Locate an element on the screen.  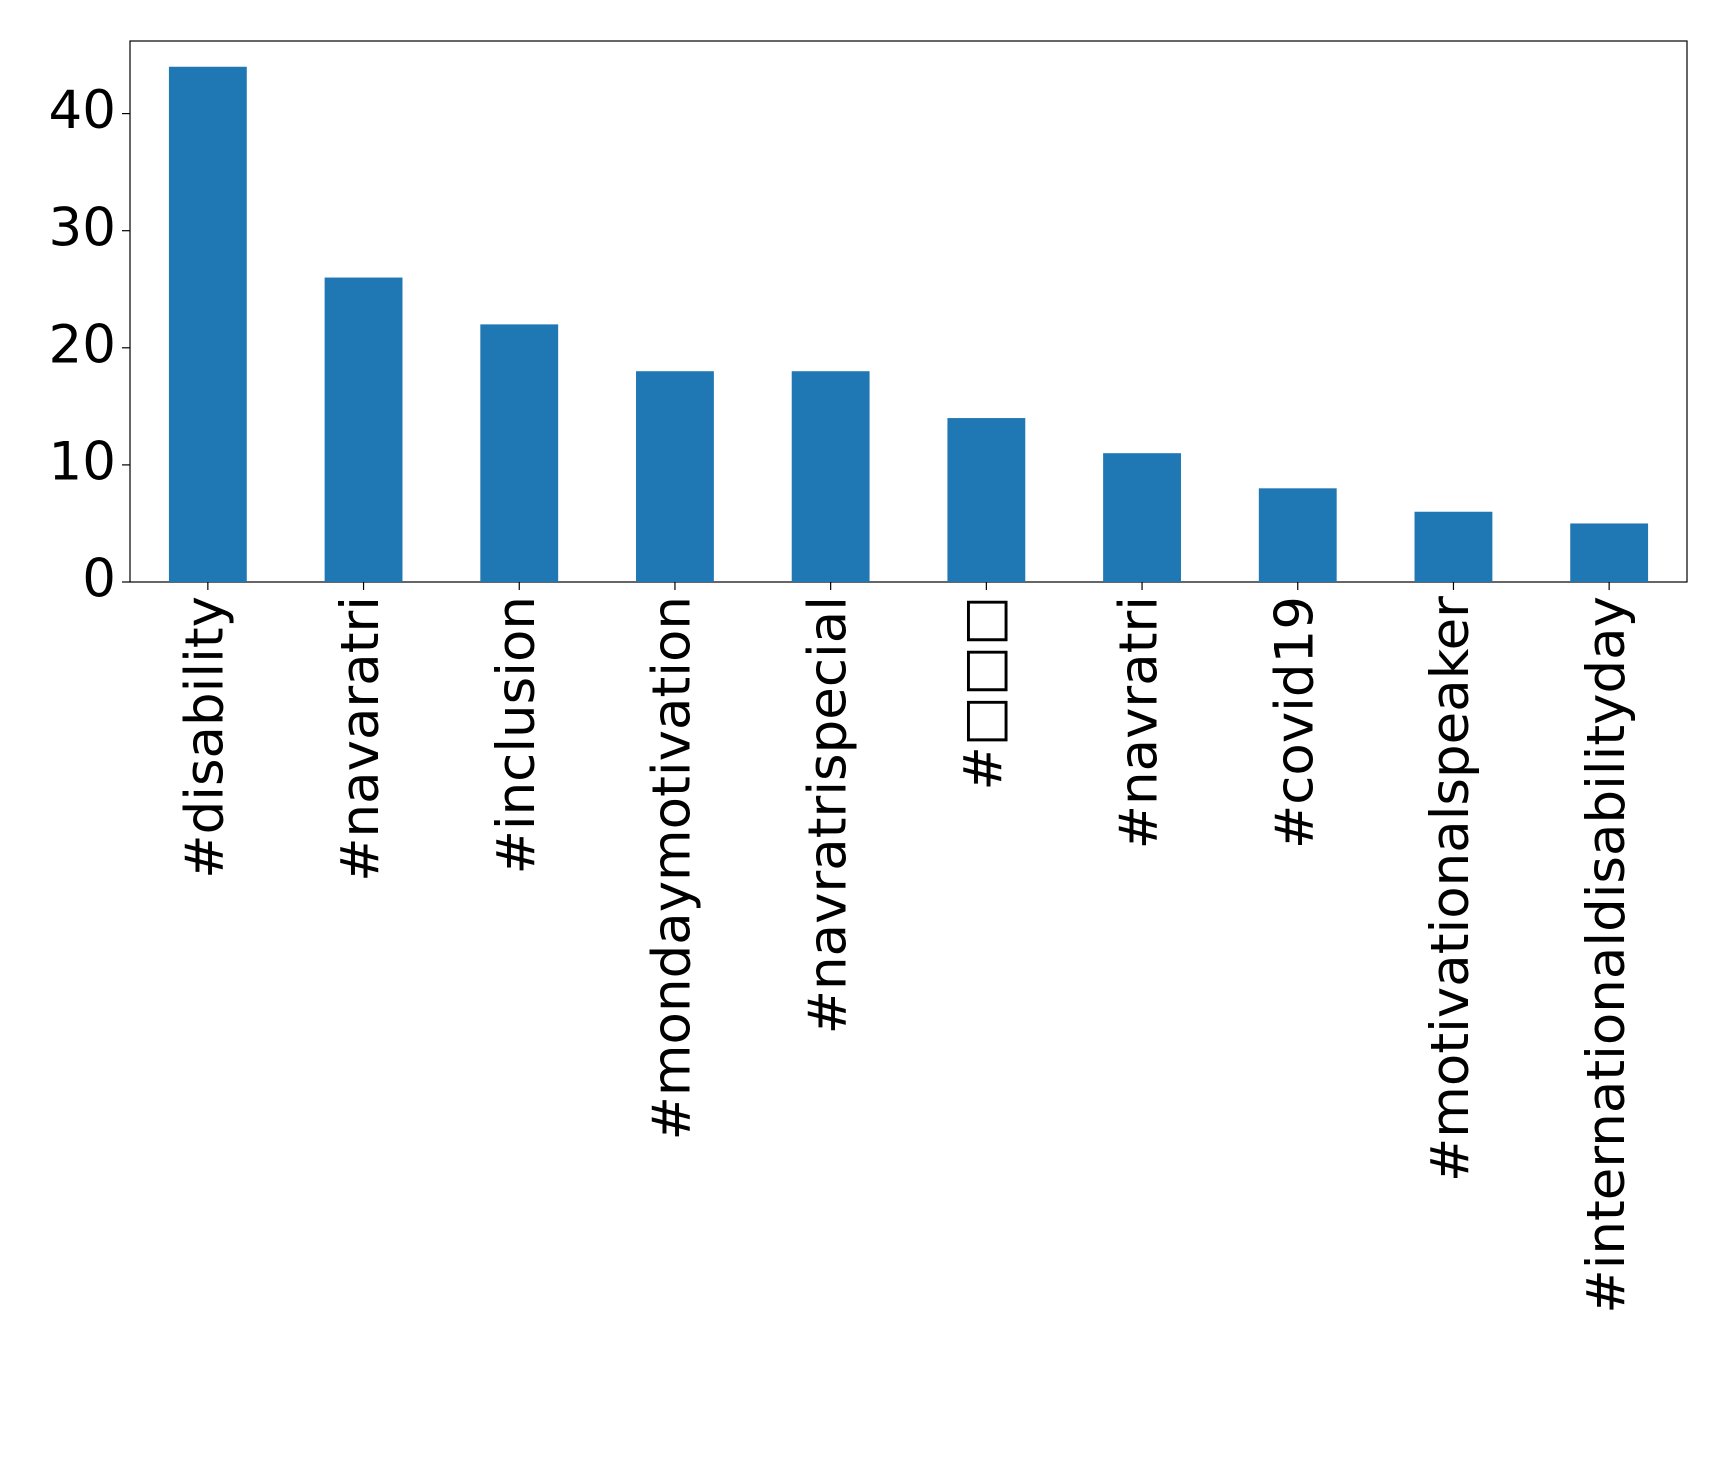
y-tick-label: 10 is located at coordinates (82, 462).